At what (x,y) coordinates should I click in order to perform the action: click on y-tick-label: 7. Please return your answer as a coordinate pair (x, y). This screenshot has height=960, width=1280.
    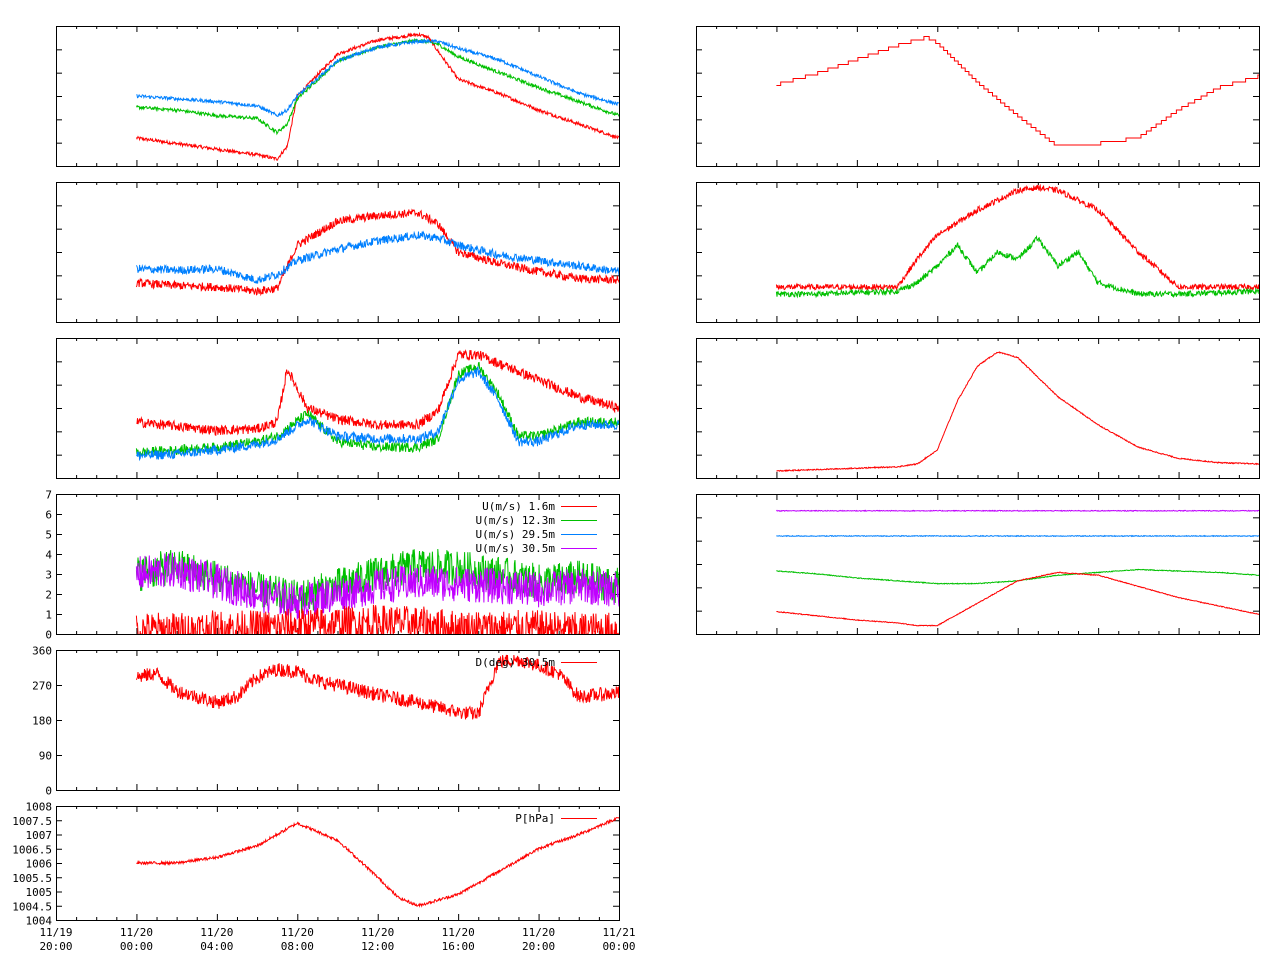
    Looking at the image, I should click on (48, 495).